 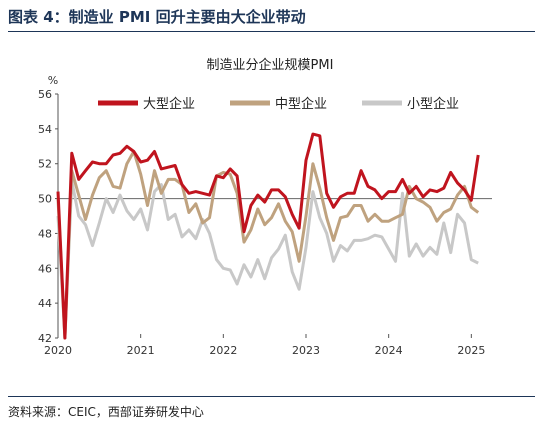 I want to click on legend-medium: 中型企业, so click(x=278, y=104).